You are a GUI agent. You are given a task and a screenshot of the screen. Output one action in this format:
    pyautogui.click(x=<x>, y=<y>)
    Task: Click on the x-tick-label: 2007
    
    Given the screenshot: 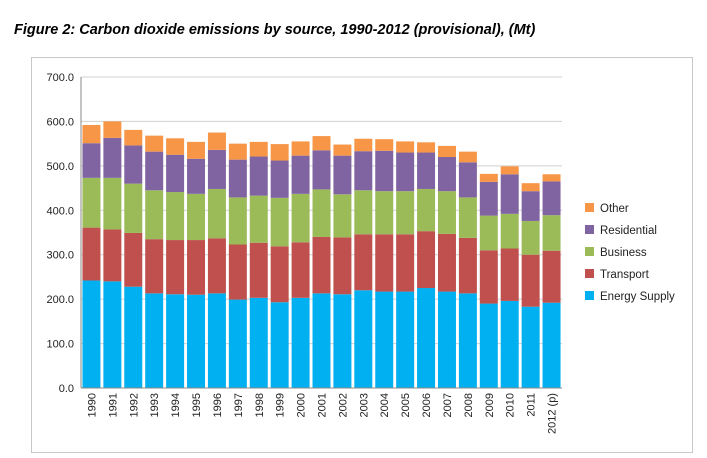 What is the action you would take?
    pyautogui.click(x=448, y=405)
    